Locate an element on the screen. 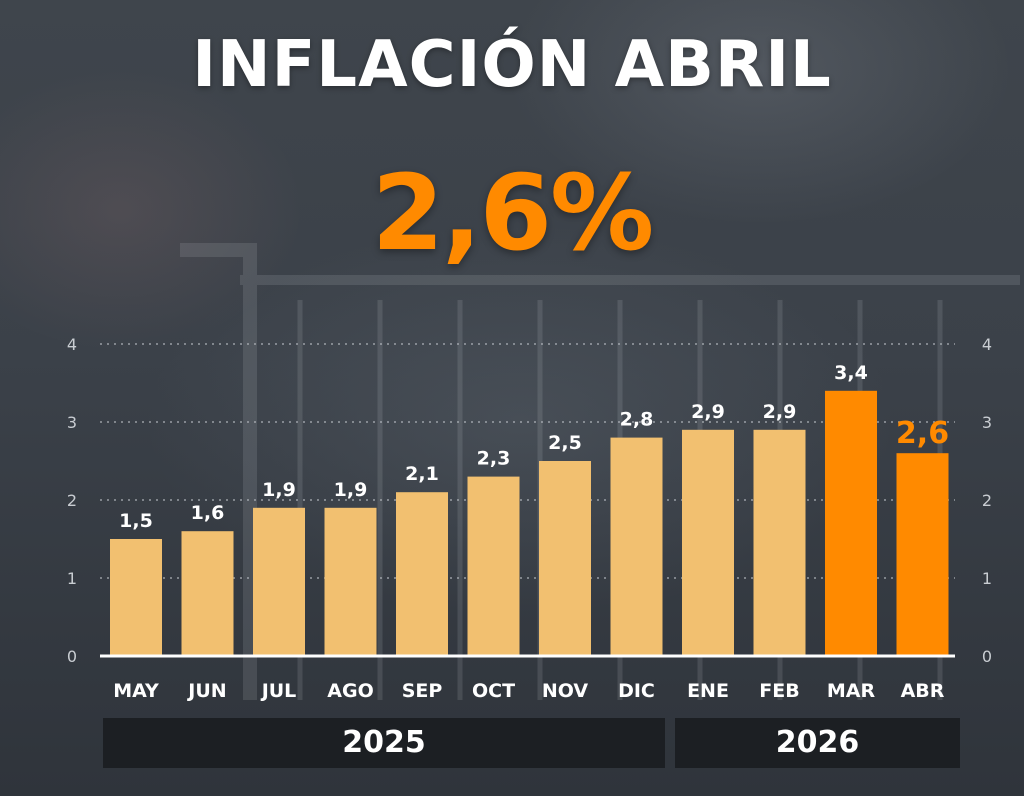 The width and height of the screenshot is (1024, 796). value-label-oct: 2,3 is located at coordinates (494, 459).